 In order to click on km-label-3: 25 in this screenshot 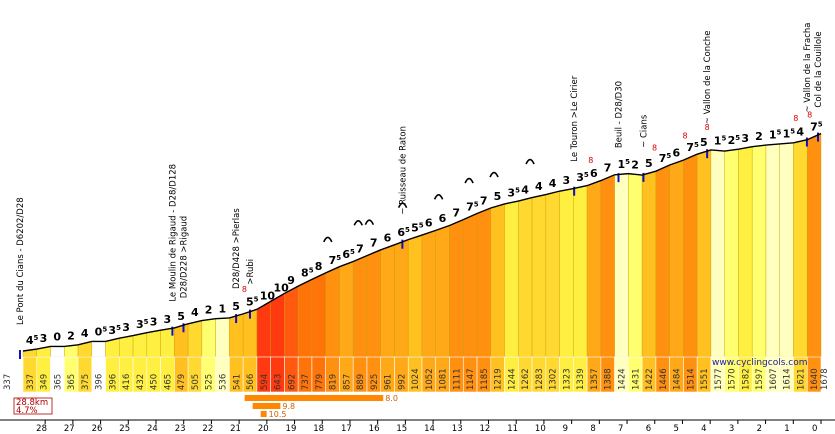, I will do `click(124, 429)`.